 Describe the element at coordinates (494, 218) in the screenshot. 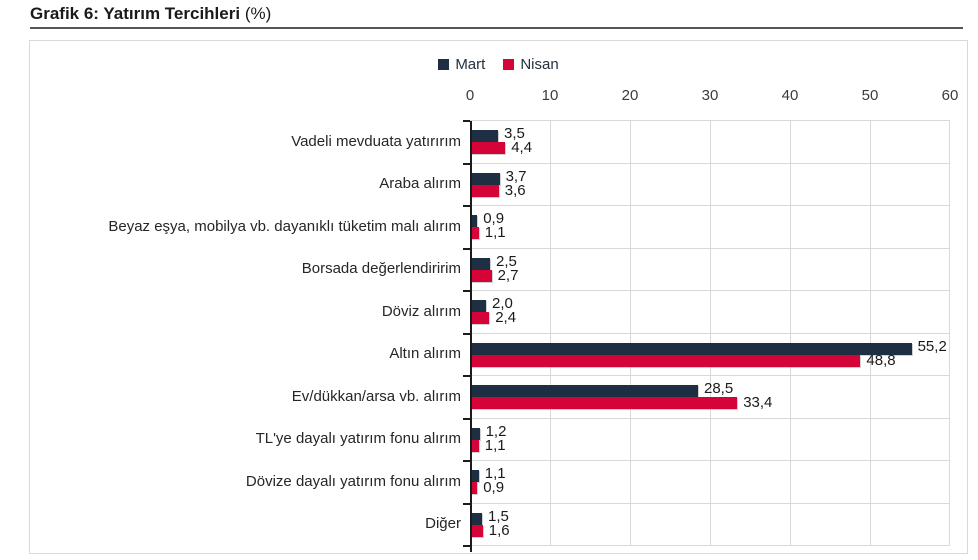

I see `value-label-mart: 0,9` at that location.